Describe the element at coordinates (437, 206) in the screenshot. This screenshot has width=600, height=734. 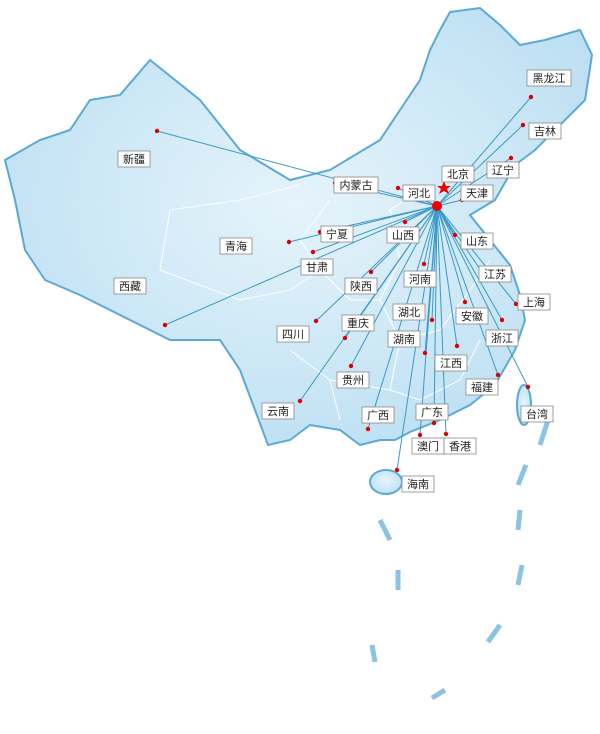
I see `hub-dot` at that location.